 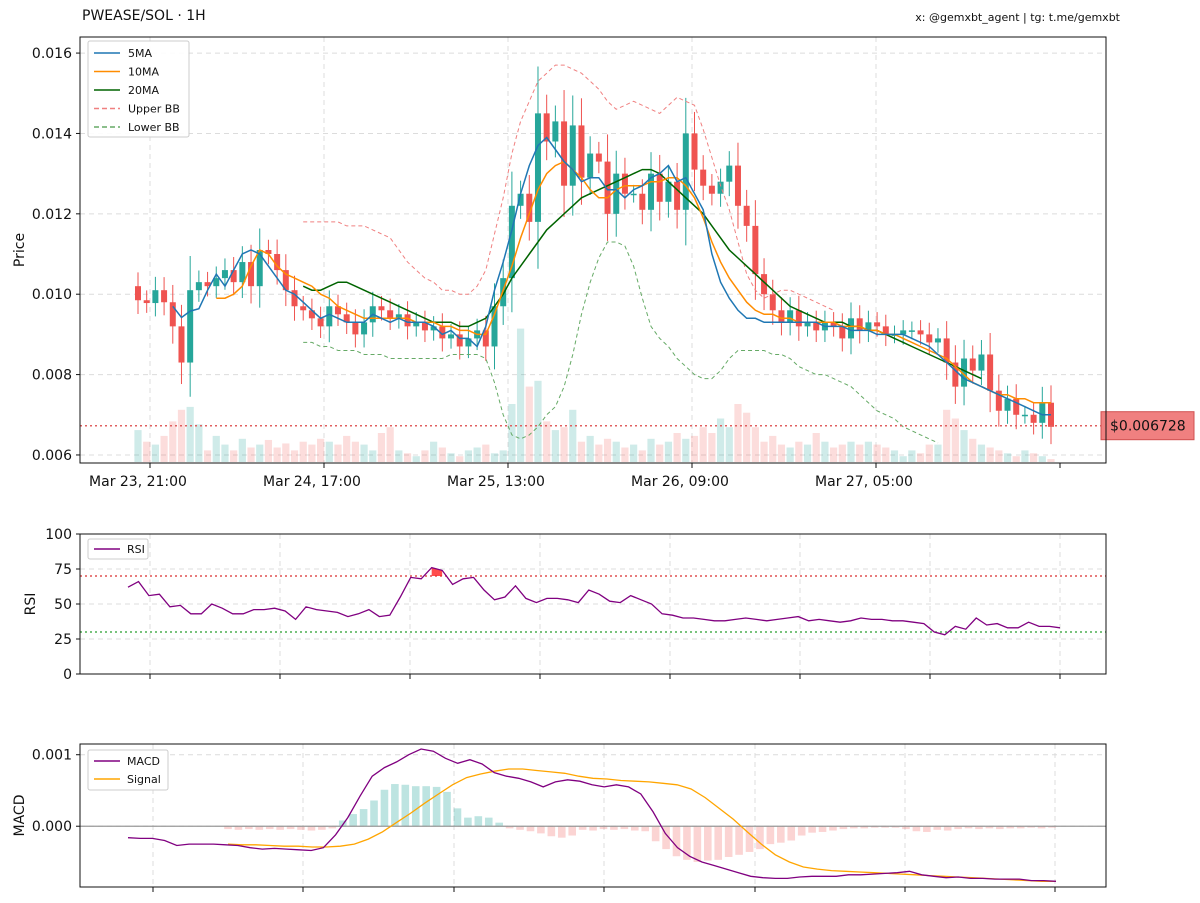 What do you see at coordinates (641, 825) in the screenshot?
I see `signal-line` at bounding box center [641, 825].